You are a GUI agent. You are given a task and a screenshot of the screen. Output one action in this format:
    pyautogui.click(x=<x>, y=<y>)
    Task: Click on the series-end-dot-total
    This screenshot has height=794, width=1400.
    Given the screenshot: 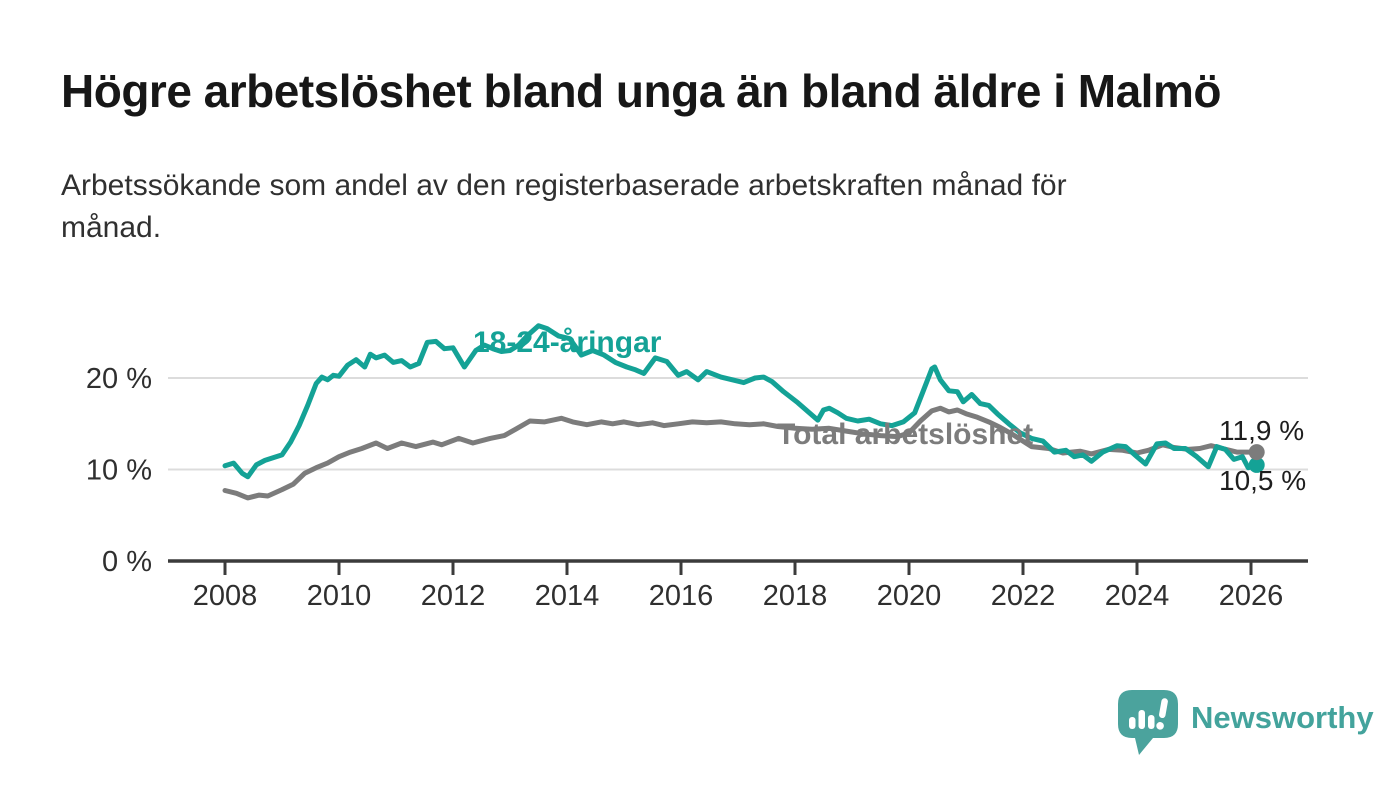 What is the action you would take?
    pyautogui.click(x=1256, y=452)
    